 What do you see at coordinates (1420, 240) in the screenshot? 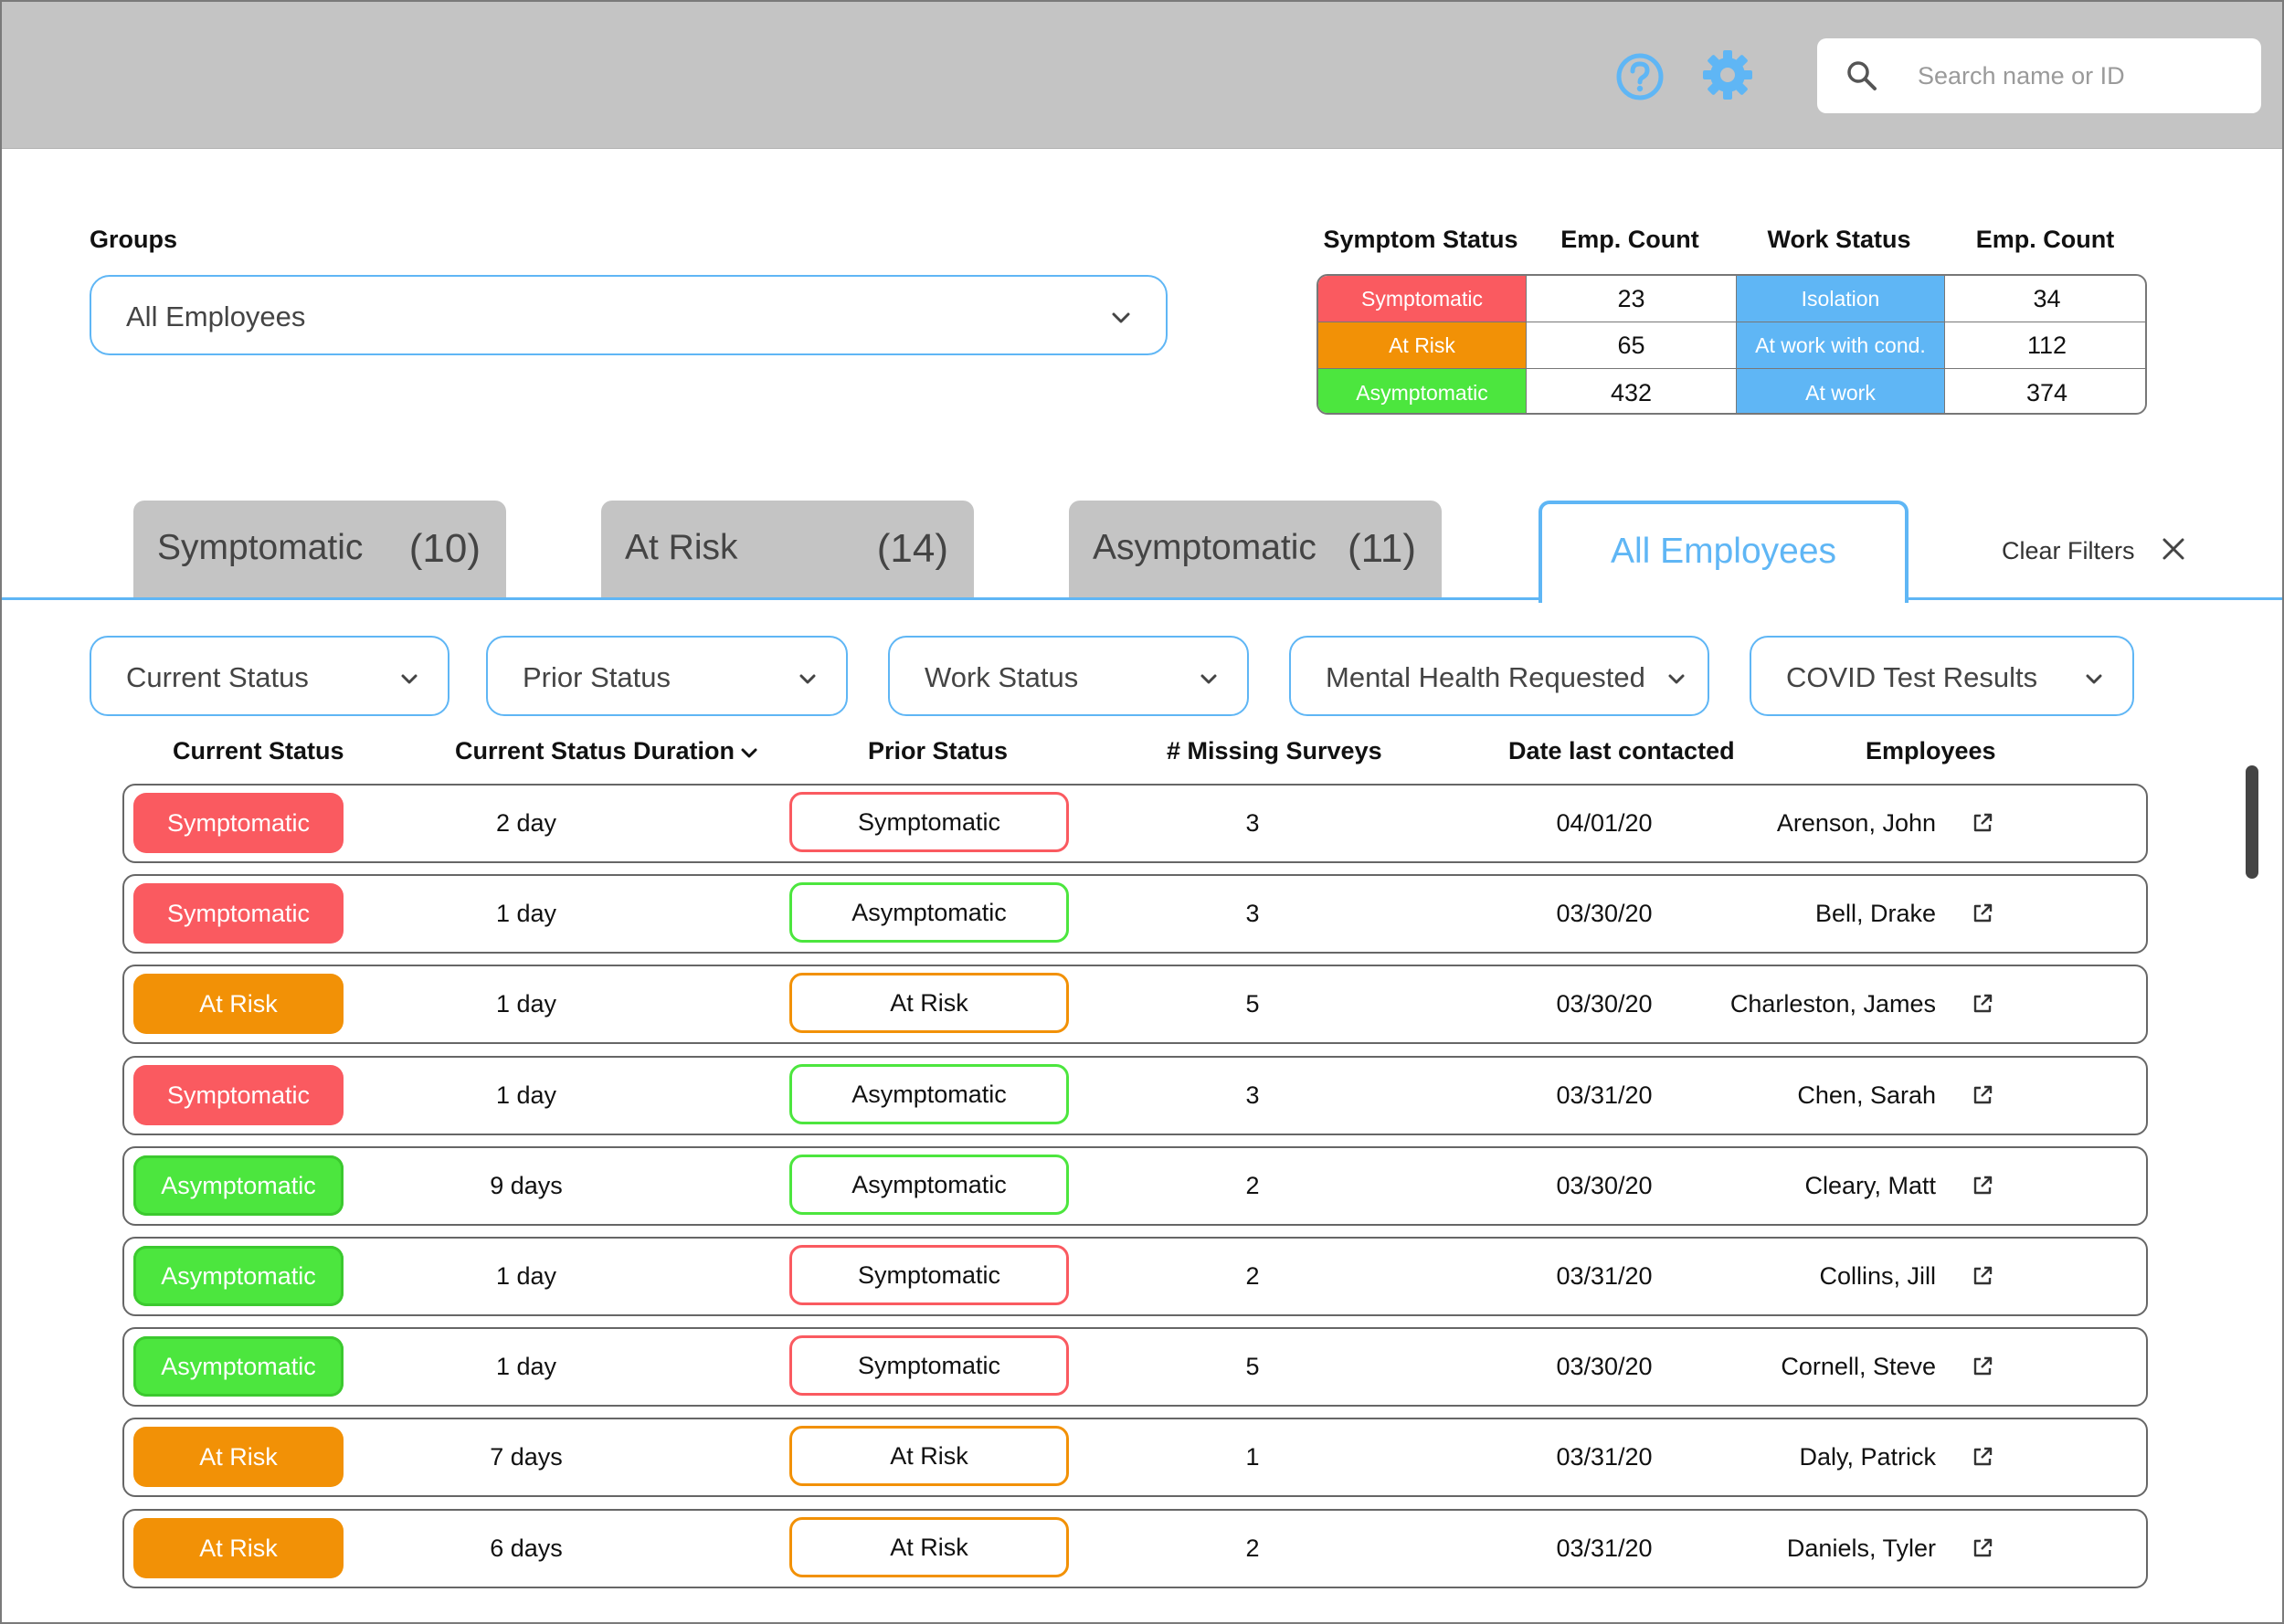
I see `summary-header-symptom-status: Symptom Status` at bounding box center [1420, 240].